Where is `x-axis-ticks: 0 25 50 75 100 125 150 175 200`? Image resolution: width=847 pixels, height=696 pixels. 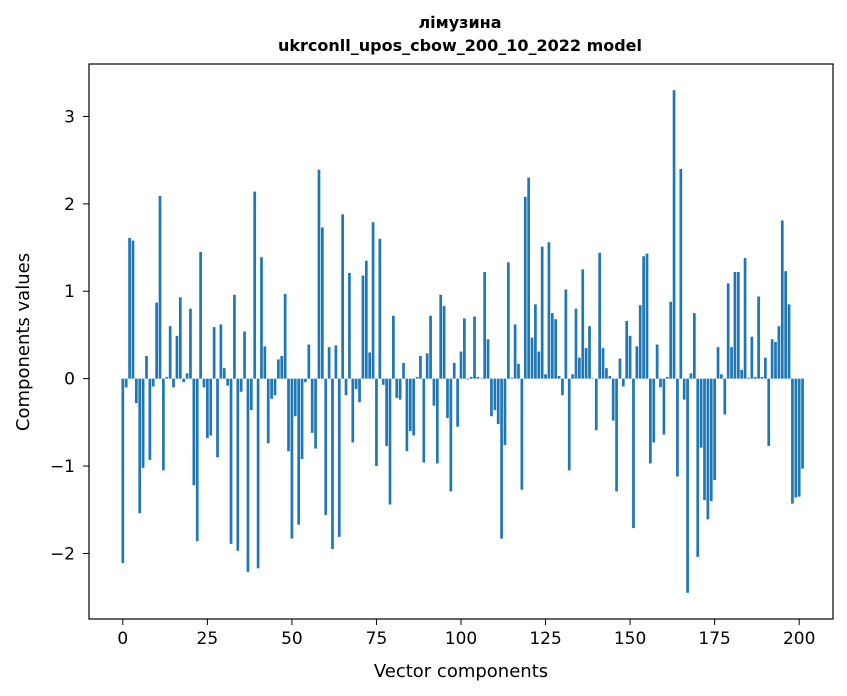 x-axis-ticks: 0 25 50 75 100 125 150 175 200 is located at coordinates (466, 634).